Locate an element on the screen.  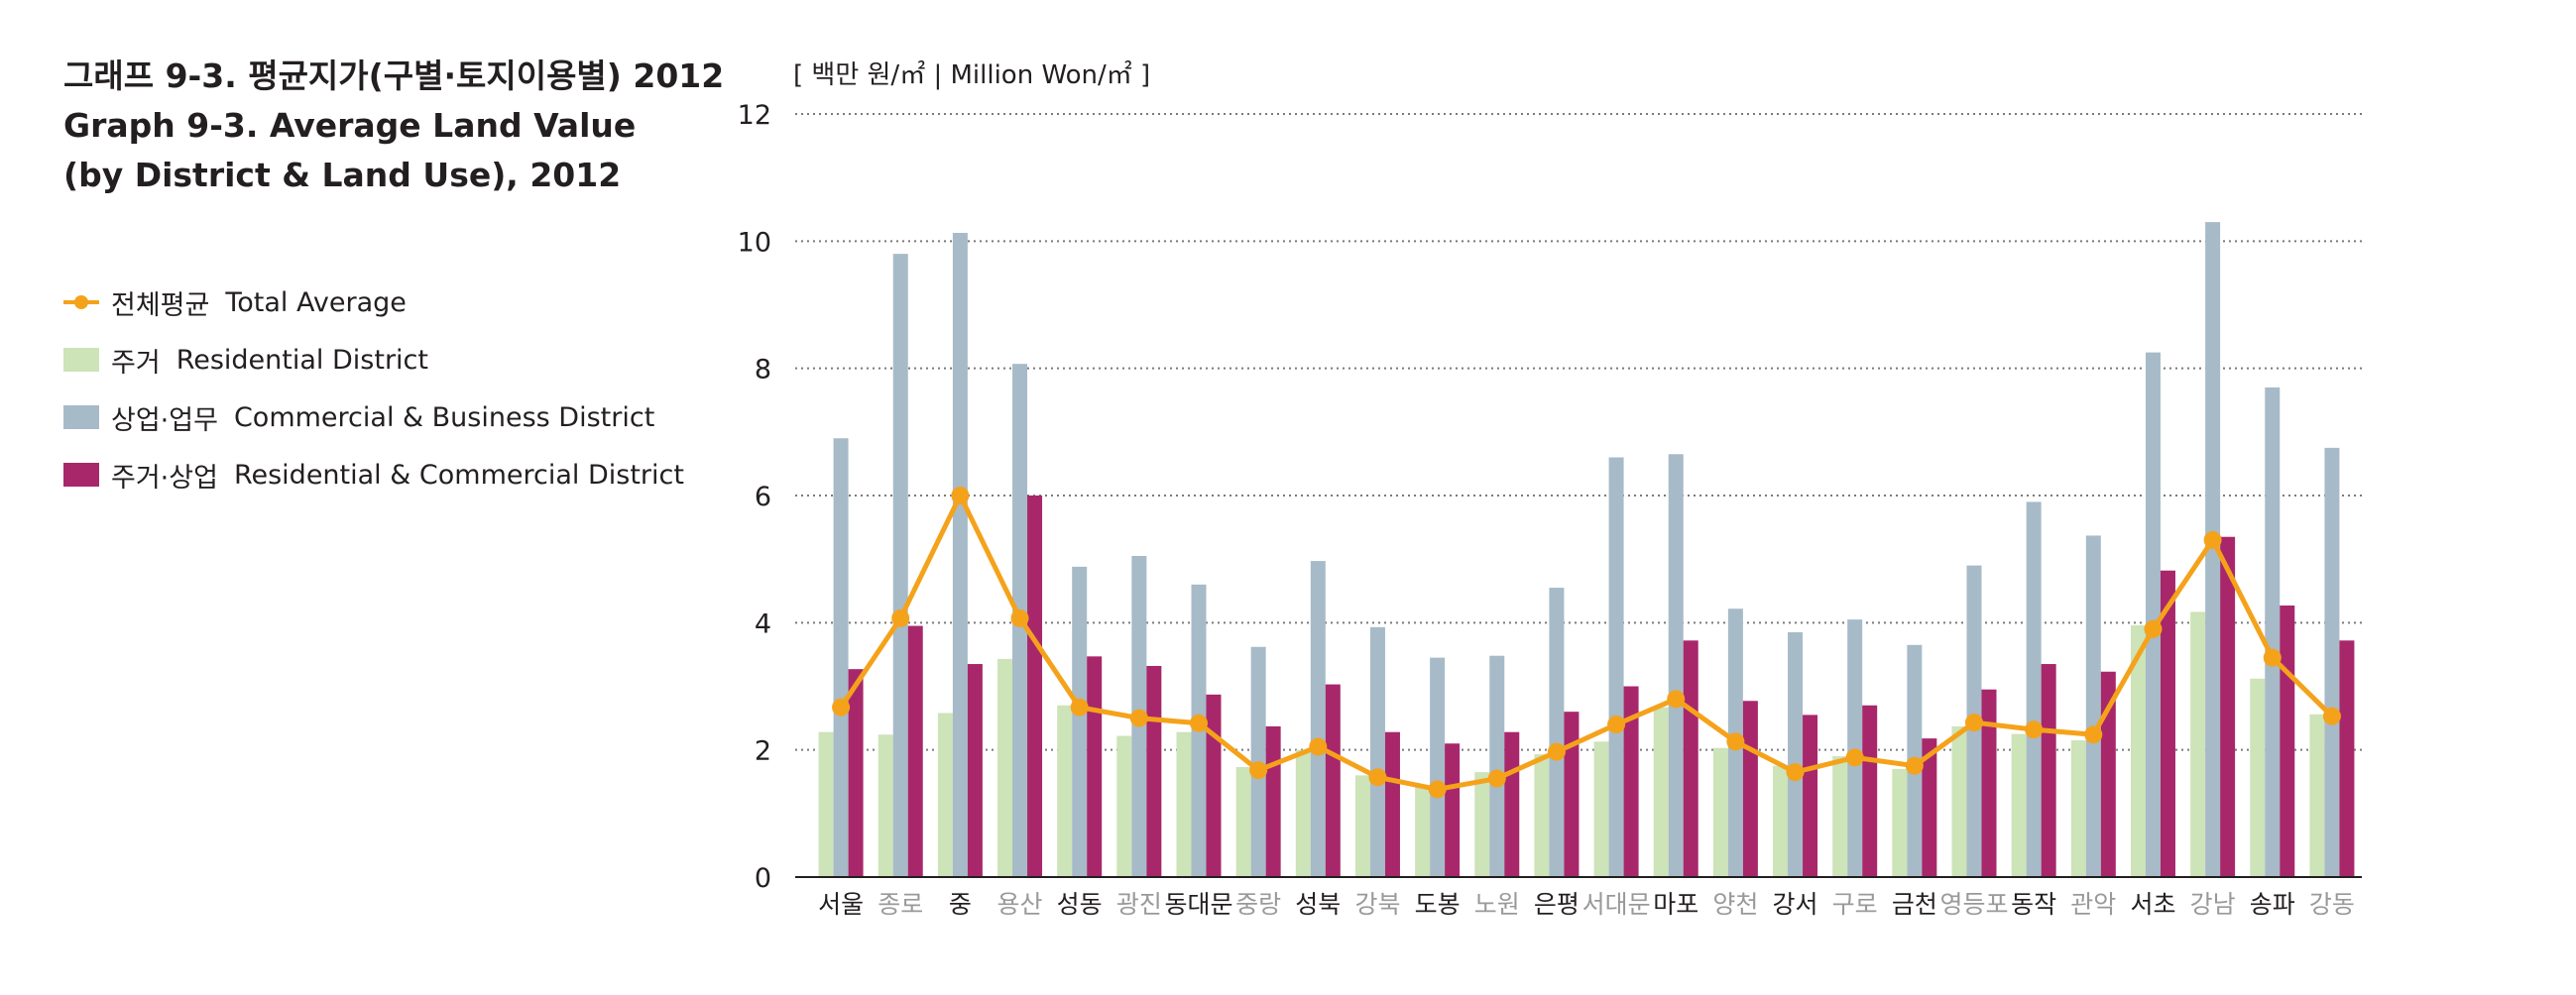
legend-label-en: Total Average is located at coordinates (316, 302).